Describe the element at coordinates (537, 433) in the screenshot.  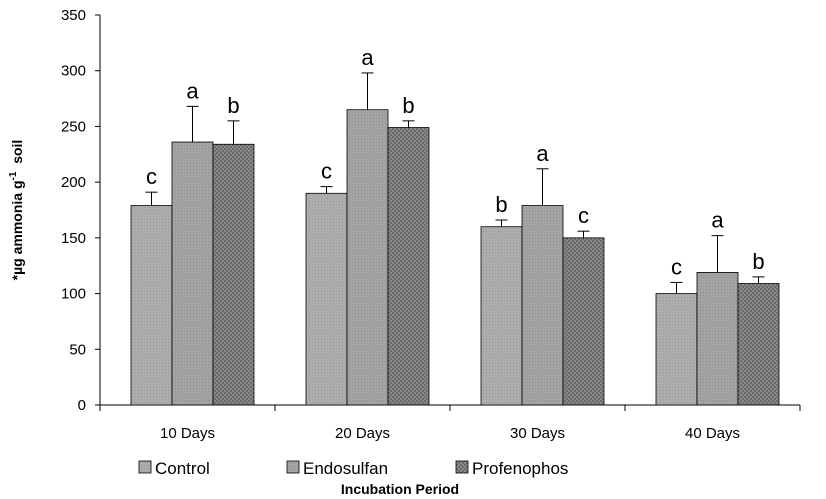
I see `x-tick-label: 30 Days` at that location.